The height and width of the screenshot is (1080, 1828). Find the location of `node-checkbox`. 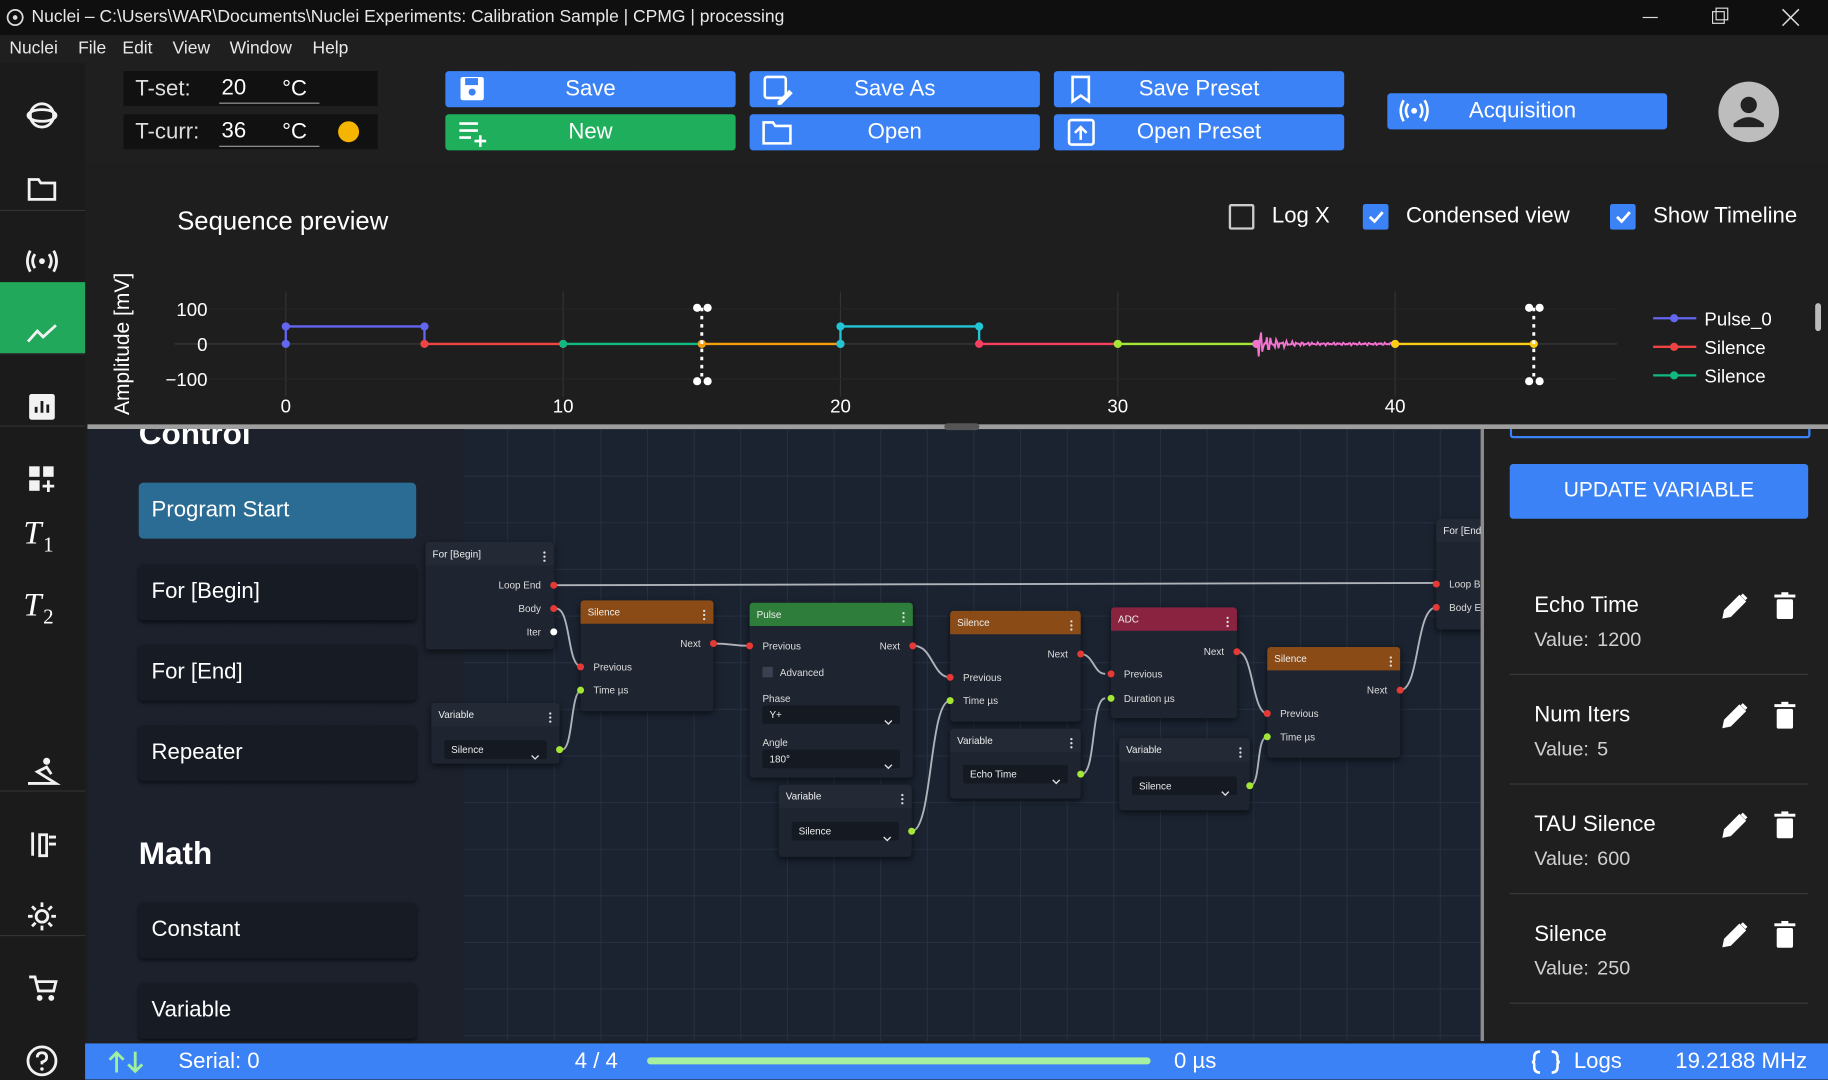

node-checkbox is located at coordinates (767, 672).